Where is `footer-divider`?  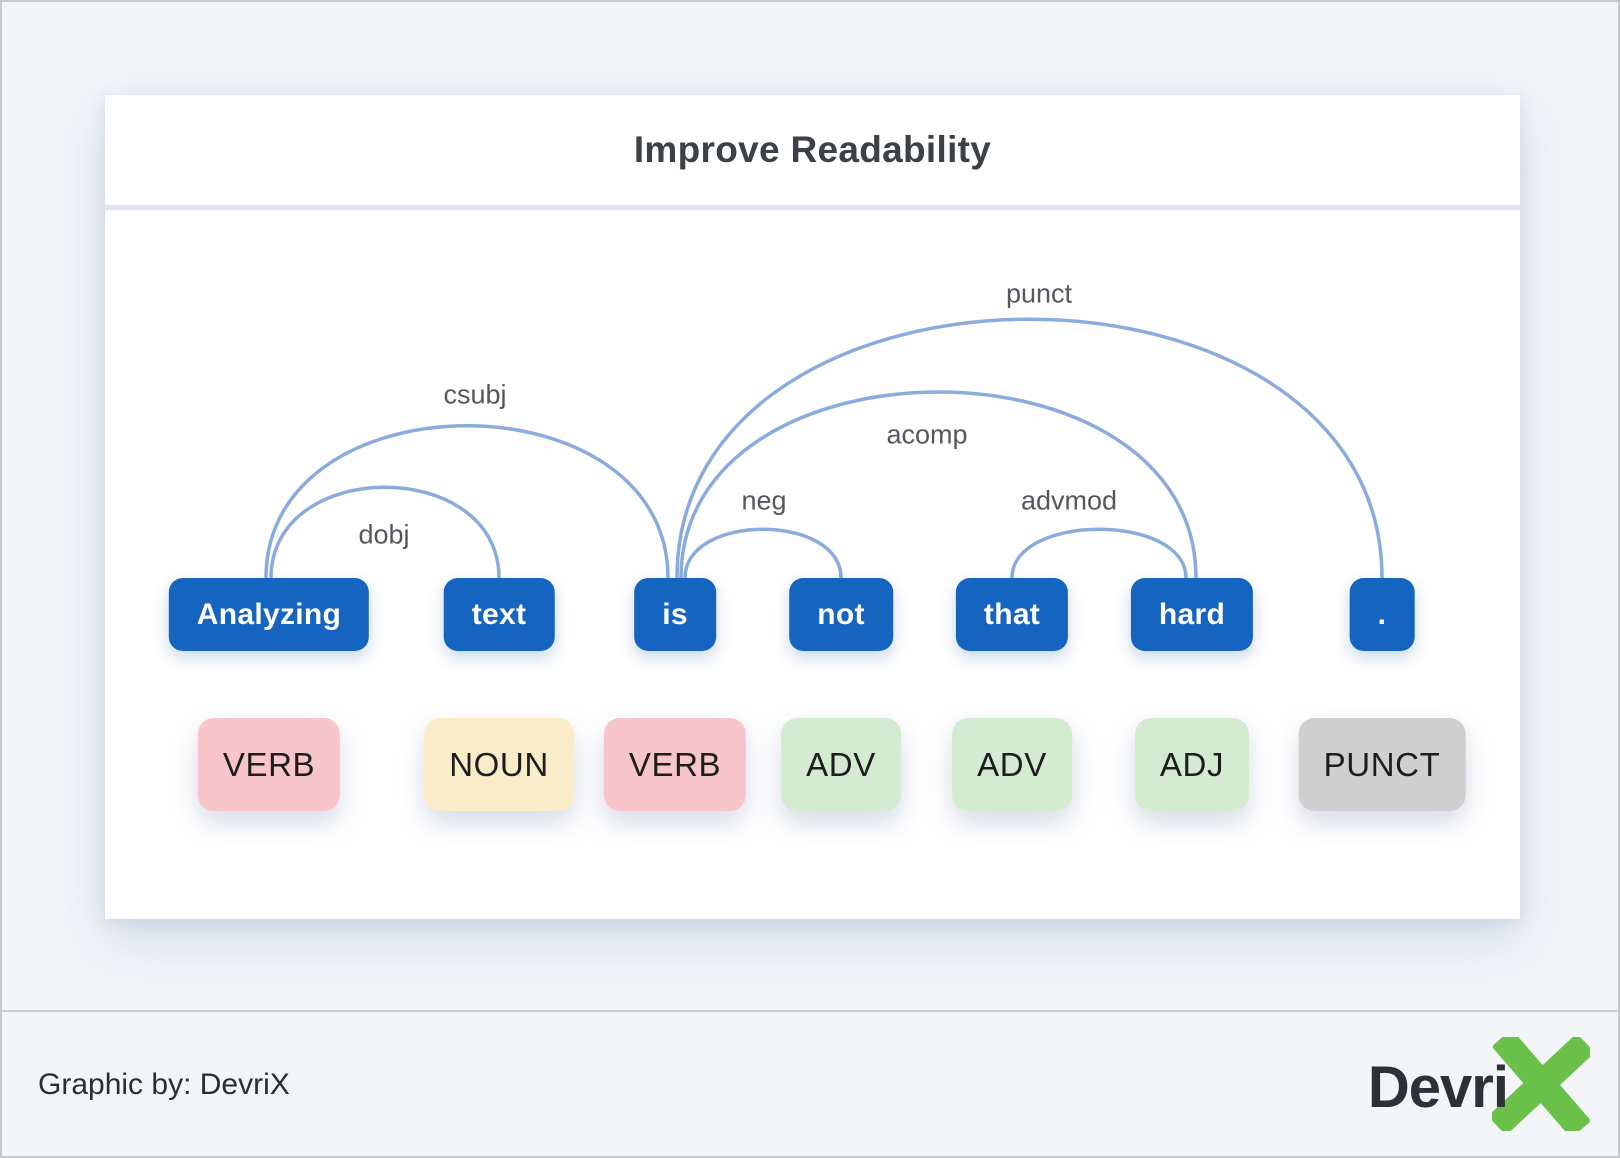
footer-divider is located at coordinates (811, 1011).